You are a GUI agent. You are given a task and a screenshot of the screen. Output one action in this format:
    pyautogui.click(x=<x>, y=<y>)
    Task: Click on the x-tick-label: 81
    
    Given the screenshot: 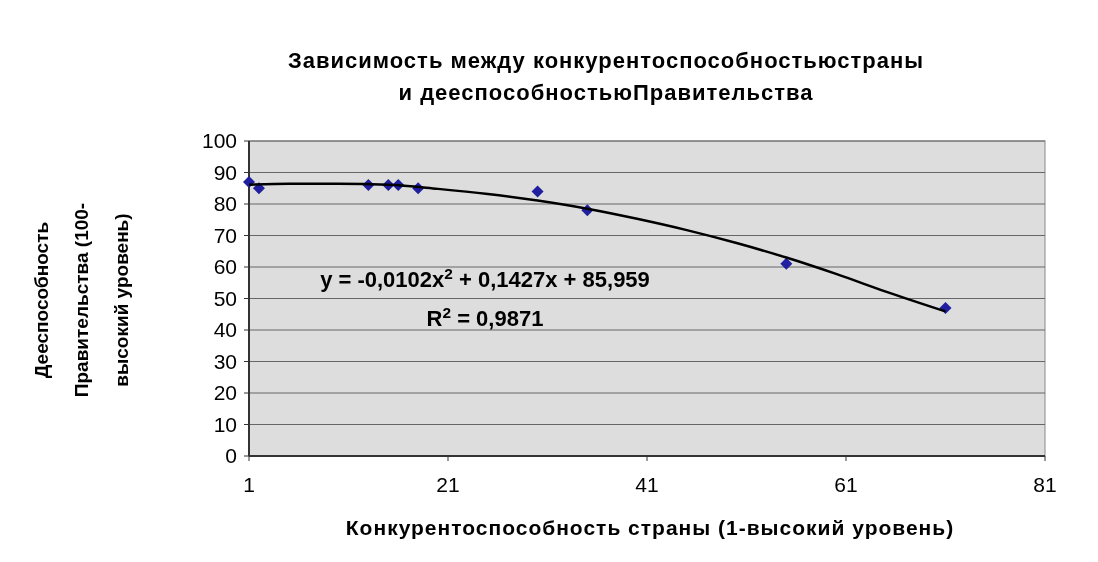 What is the action you would take?
    pyautogui.click(x=1045, y=484)
    